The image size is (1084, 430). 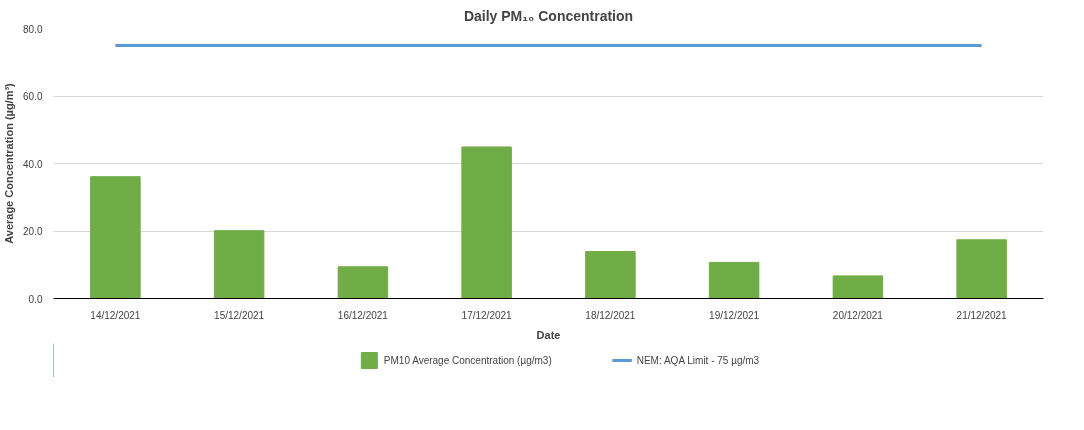 I want to click on x-tick-label: 15/12/2021, so click(x=239, y=315).